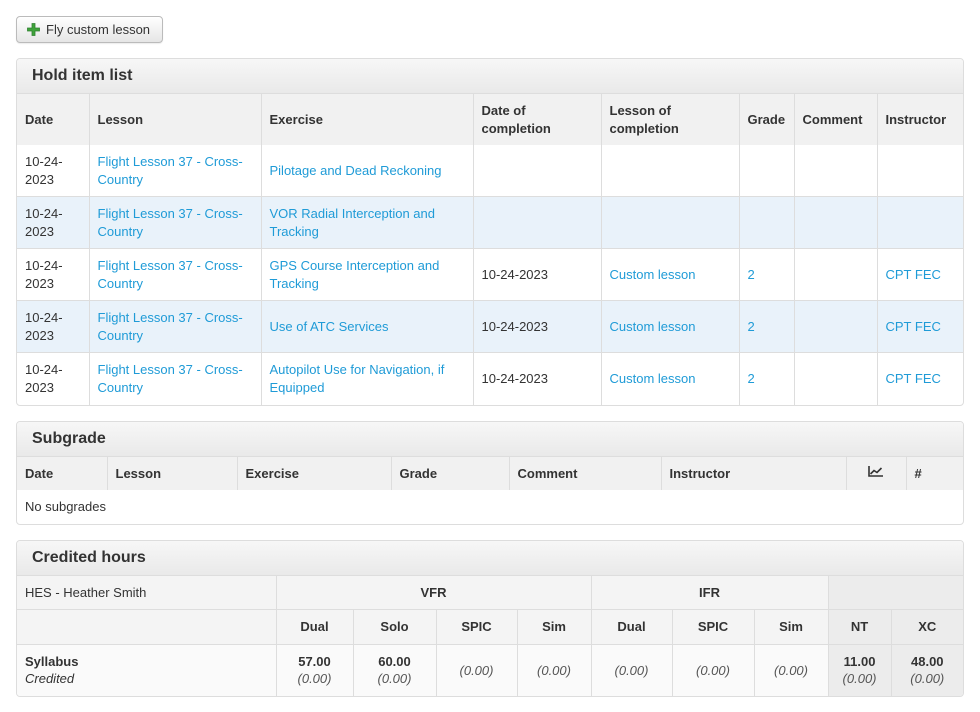  Describe the element at coordinates (876, 473) in the screenshot. I see `chart-icon` at that location.